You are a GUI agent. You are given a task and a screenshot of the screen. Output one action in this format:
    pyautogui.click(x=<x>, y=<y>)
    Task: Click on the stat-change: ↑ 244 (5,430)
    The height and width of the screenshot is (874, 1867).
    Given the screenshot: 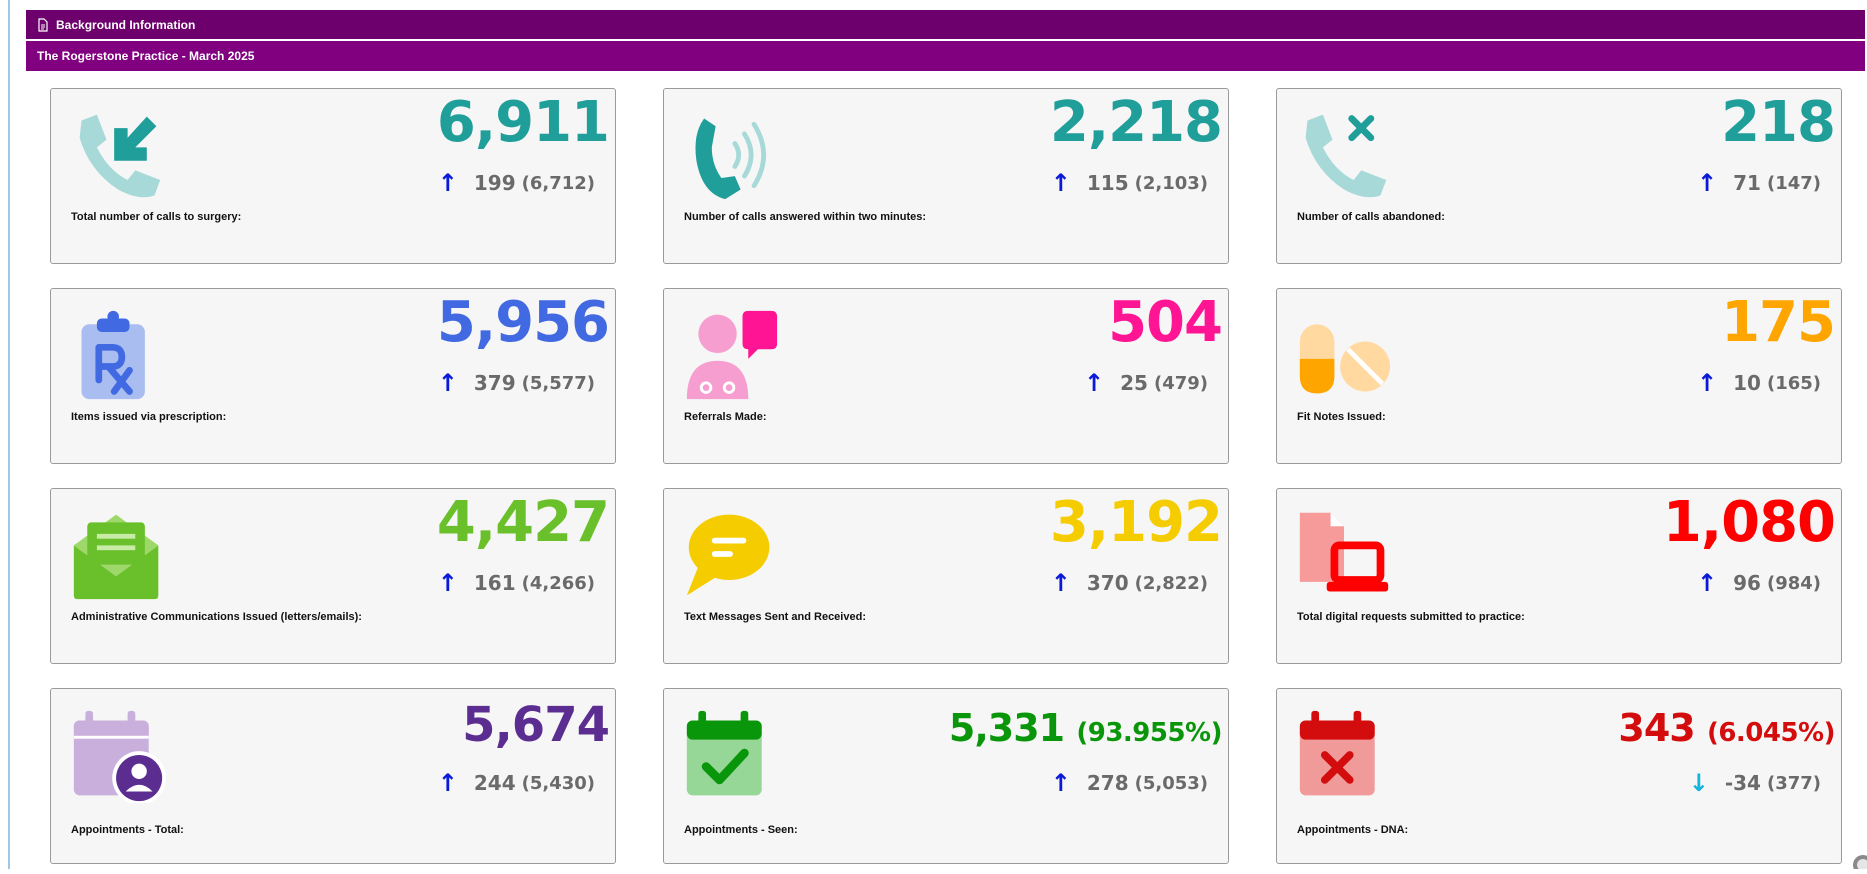 What is the action you would take?
    pyautogui.click(x=516, y=783)
    